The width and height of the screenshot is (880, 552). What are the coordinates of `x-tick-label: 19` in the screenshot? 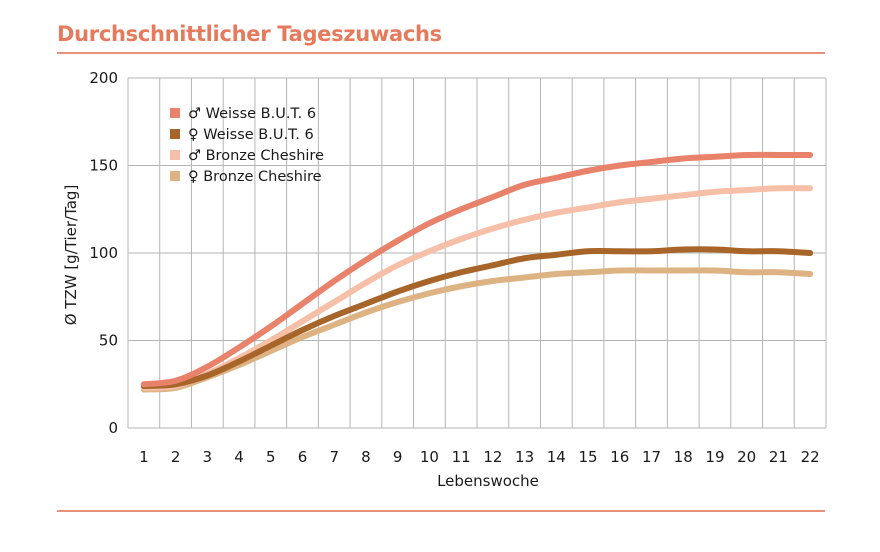 It's located at (714, 457).